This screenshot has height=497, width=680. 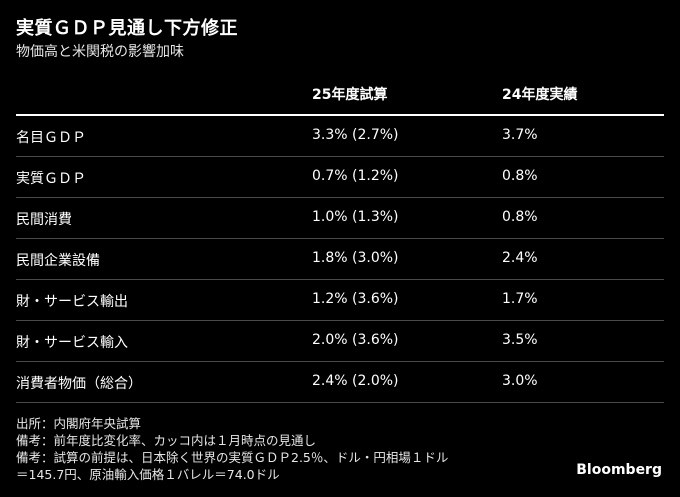 What do you see at coordinates (72, 343) in the screenshot?
I see `row-label: 財・サービス輸入` at bounding box center [72, 343].